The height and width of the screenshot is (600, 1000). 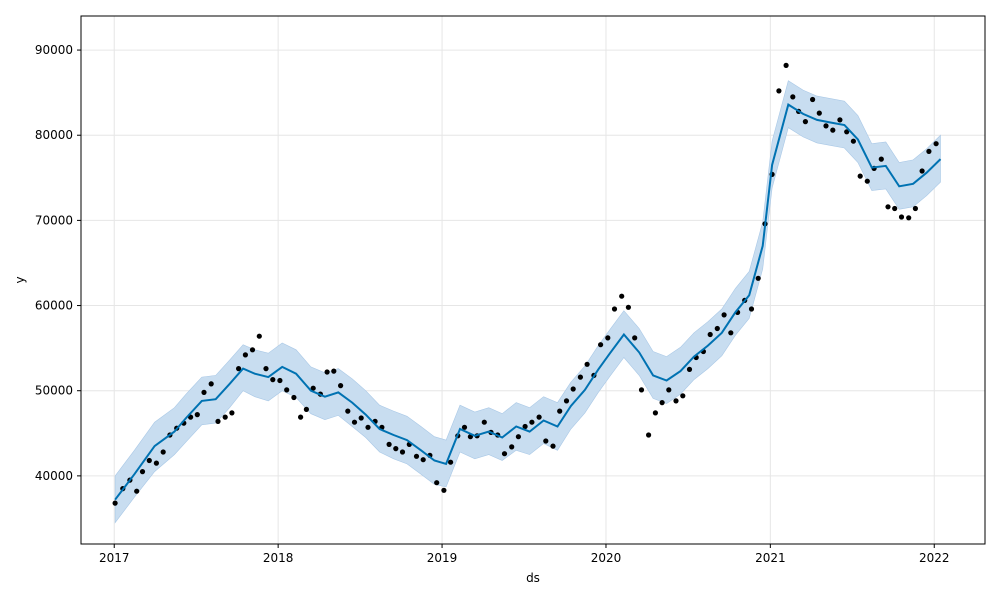 I want to click on y-tick-label: 70000, so click(x=54, y=220).